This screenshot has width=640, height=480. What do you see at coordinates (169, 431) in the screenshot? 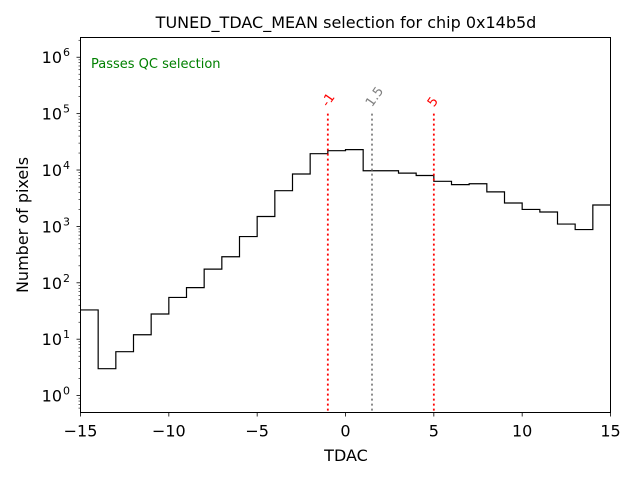
I see `x-tick-label: −10` at bounding box center [169, 431].